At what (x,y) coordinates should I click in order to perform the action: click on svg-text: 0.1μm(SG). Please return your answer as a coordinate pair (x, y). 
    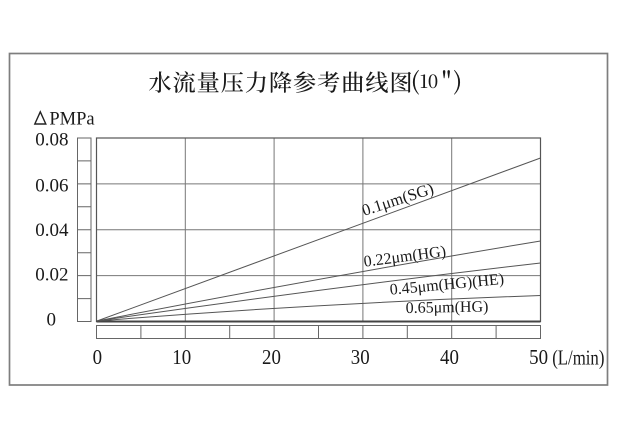
    Looking at the image, I should click on (397, 199).